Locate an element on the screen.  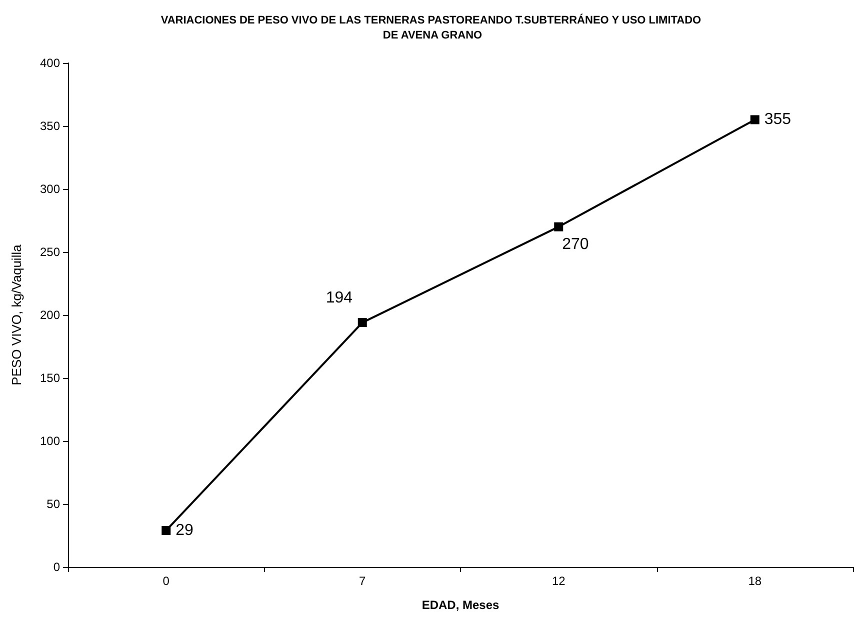
x-tick-label: 12 is located at coordinates (559, 581).